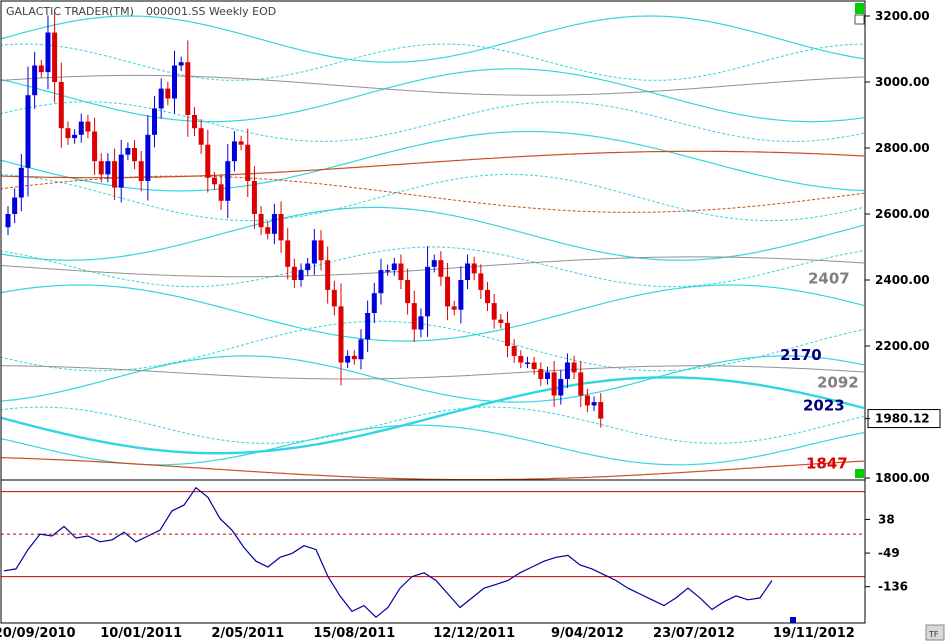  What do you see at coordinates (893, 587) in the screenshot?
I see `osc-tick-label: -136` at bounding box center [893, 587].